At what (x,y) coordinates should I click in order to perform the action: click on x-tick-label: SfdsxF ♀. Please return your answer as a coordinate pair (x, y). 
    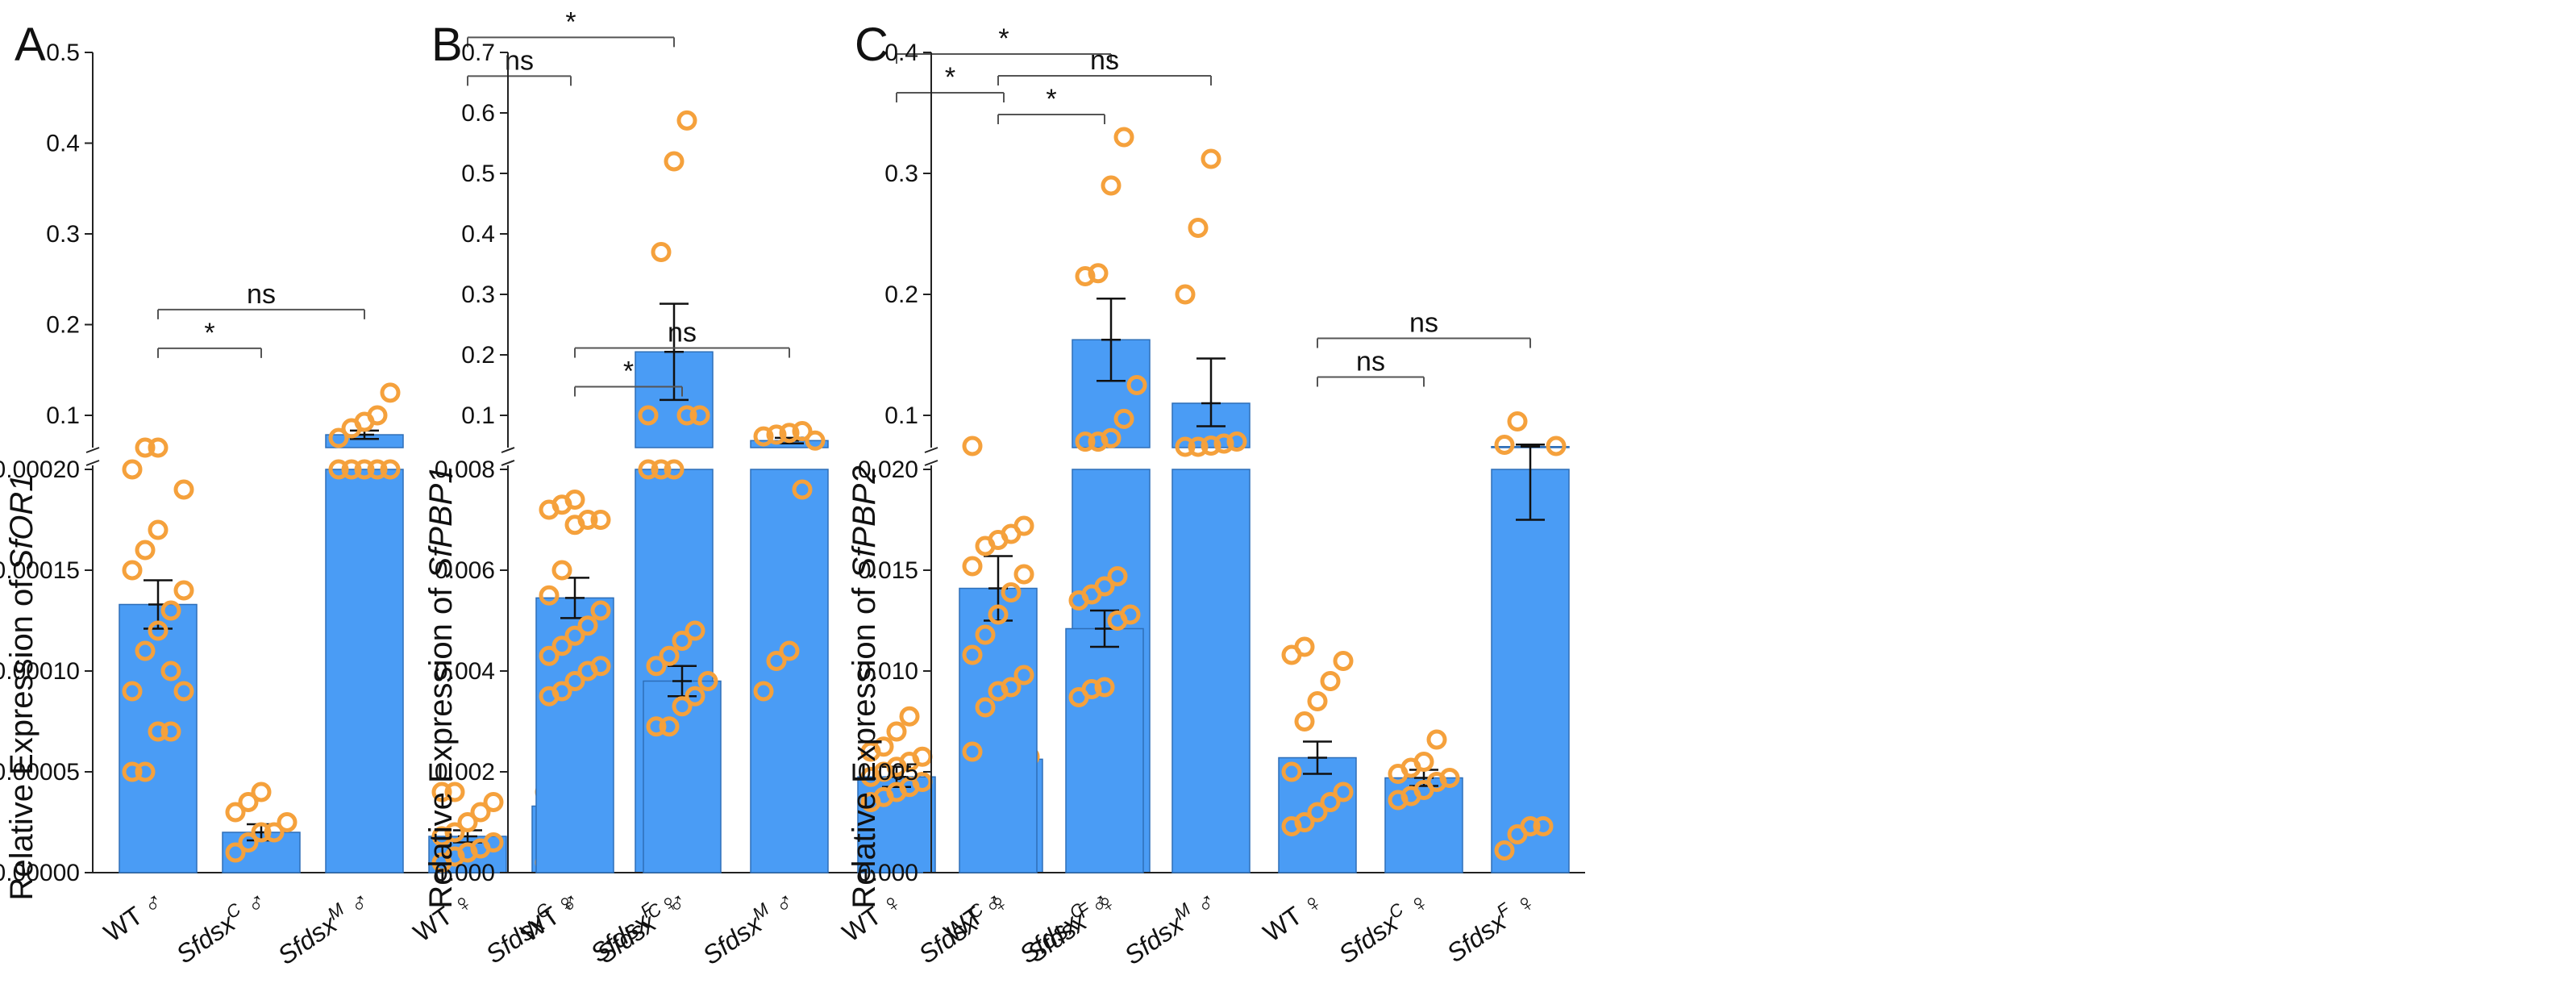
    Looking at the image, I should click on (1491, 926).